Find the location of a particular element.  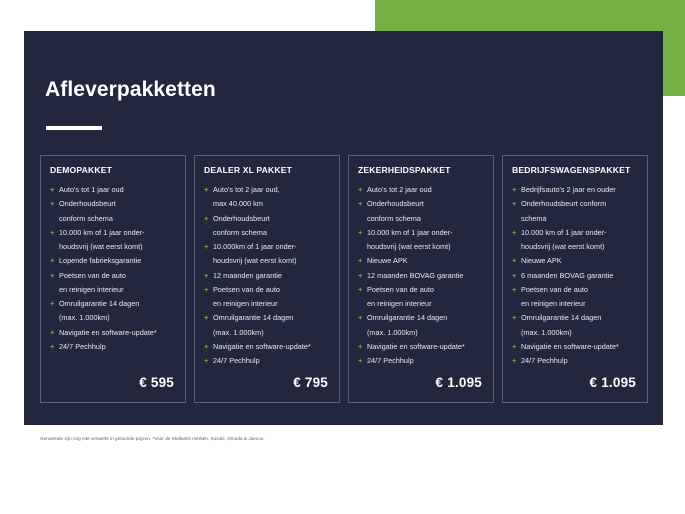

package-feature-item: + Auto's tot 1 jaar oud is located at coordinates (113, 189).